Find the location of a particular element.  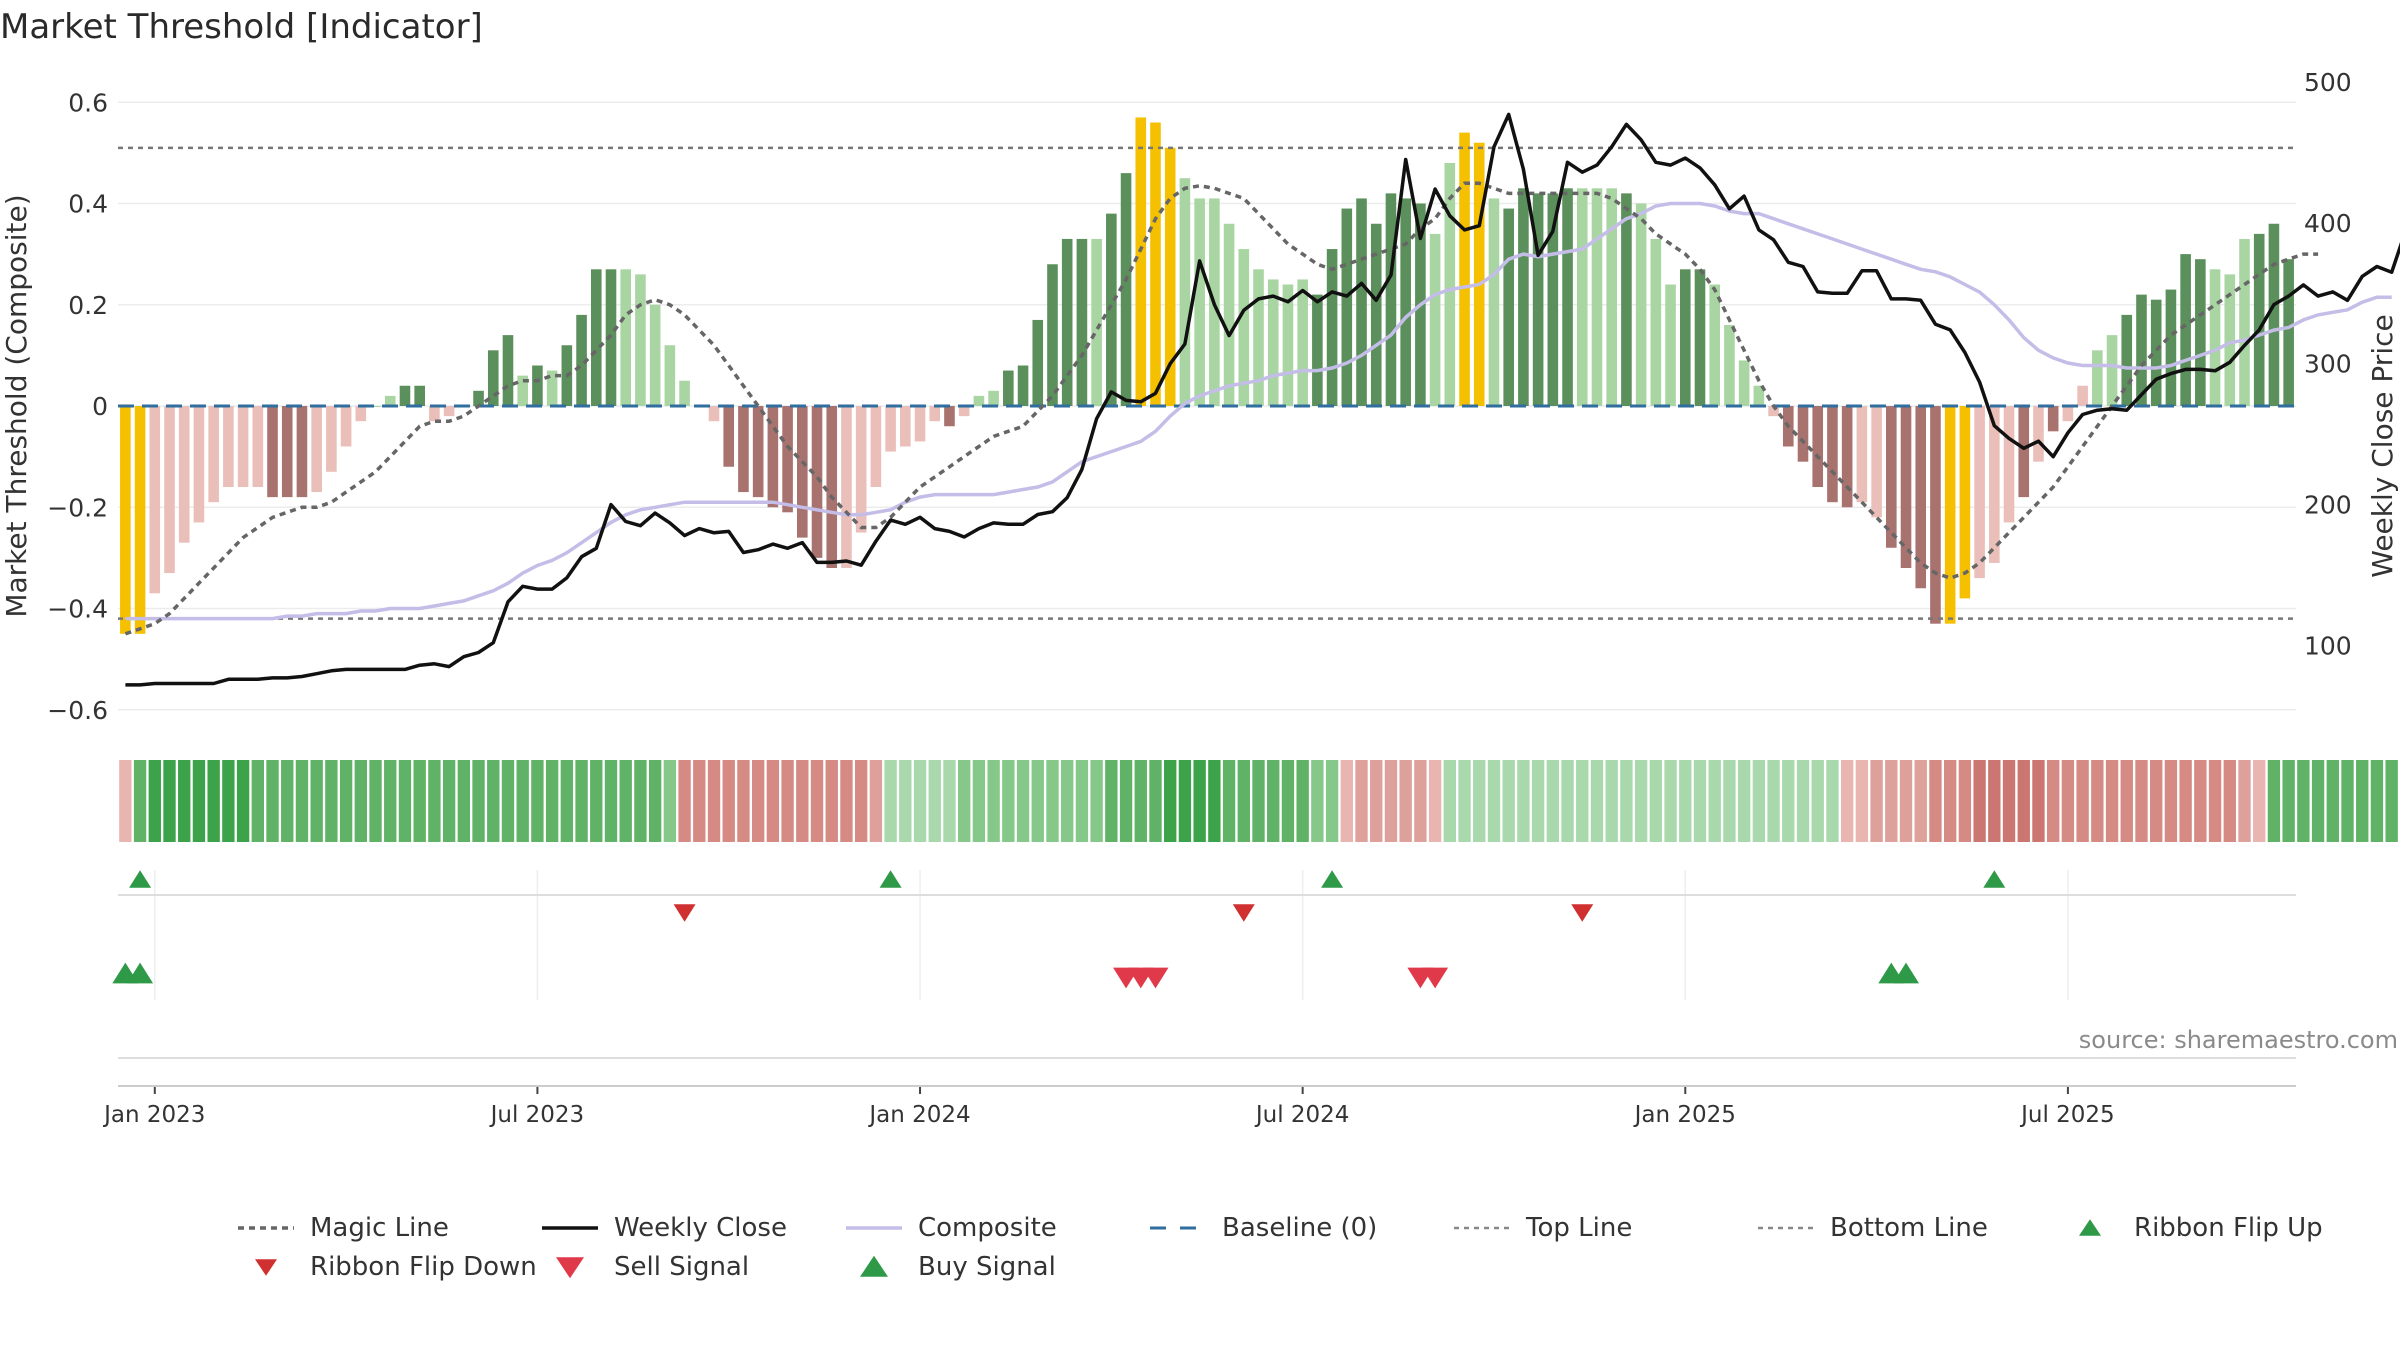

x-tick-label: Jan 2023 is located at coordinates (153, 1115).